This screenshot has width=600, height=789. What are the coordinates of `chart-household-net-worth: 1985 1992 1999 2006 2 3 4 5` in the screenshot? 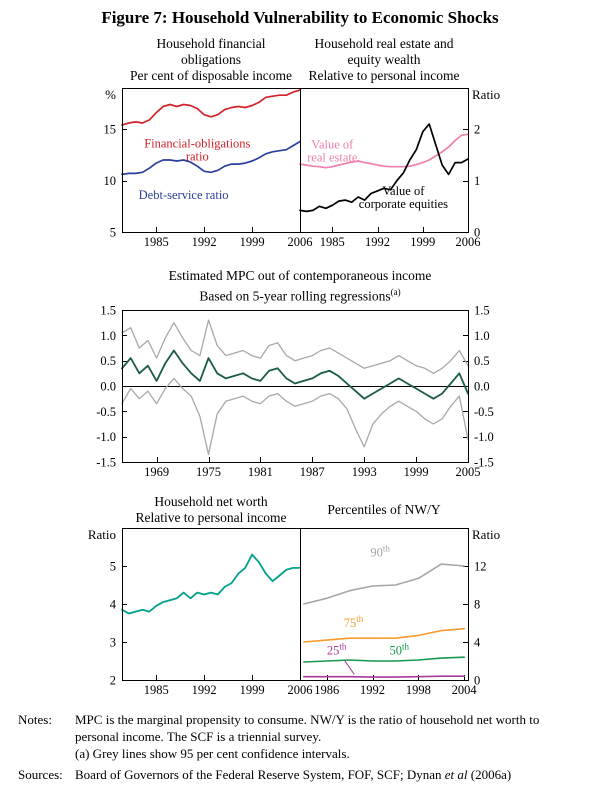 It's located at (211, 612).